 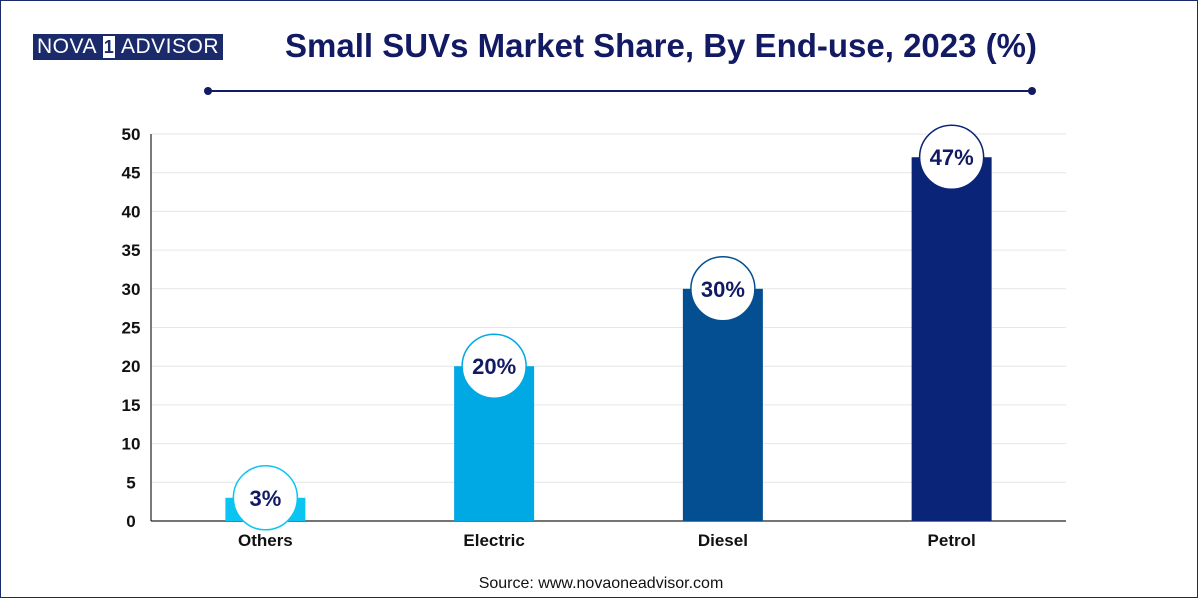 What do you see at coordinates (208, 91) in the screenshot?
I see `title-divider-left-dot` at bounding box center [208, 91].